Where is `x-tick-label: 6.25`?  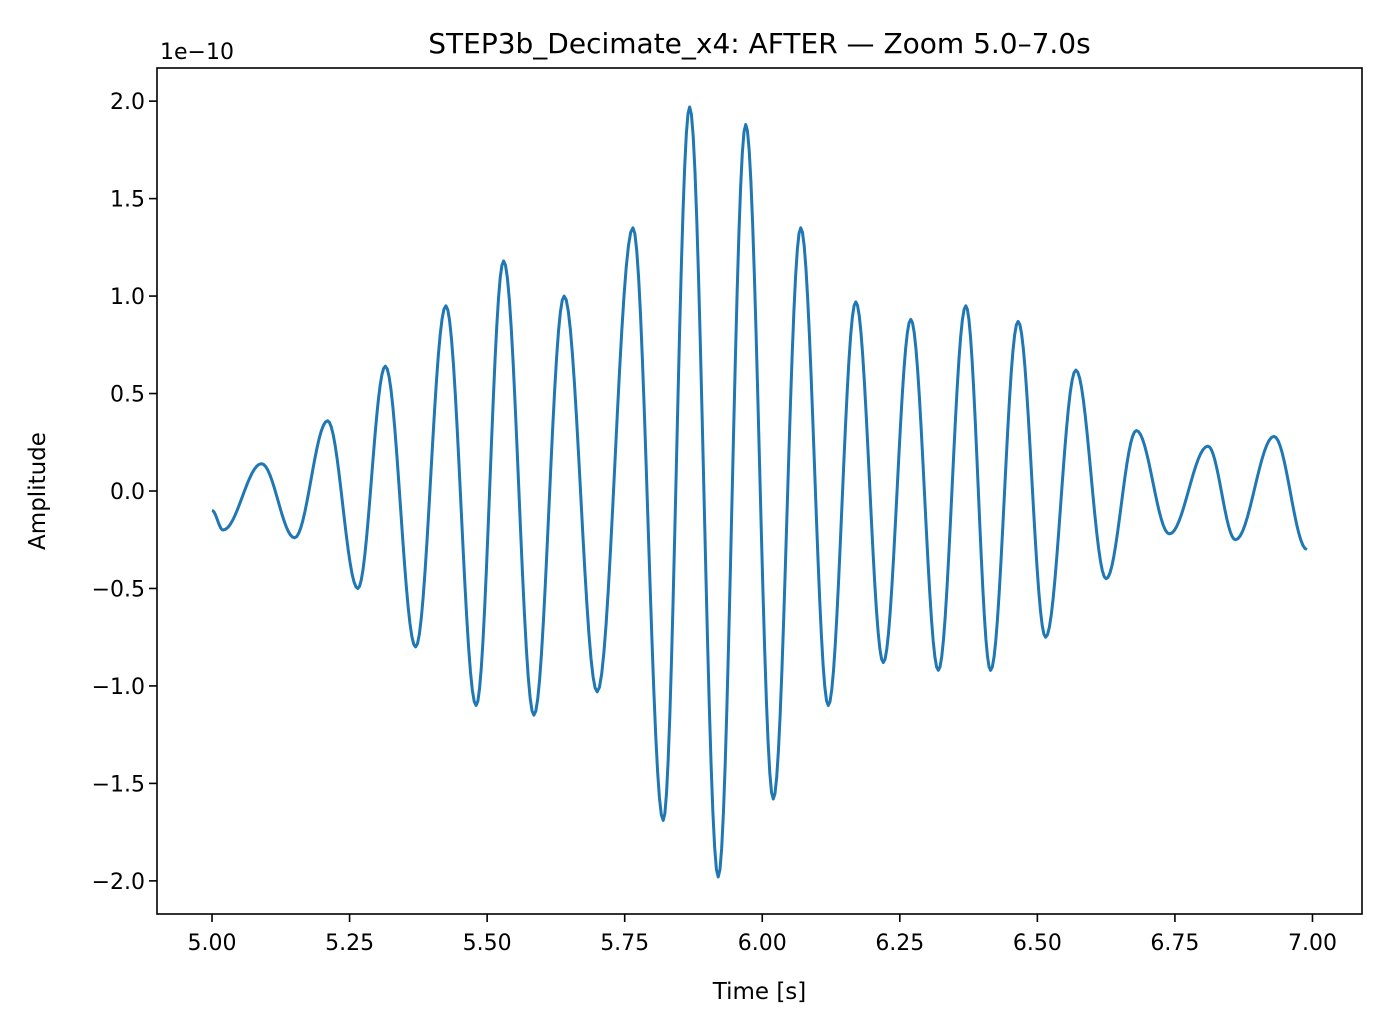 x-tick-label: 6.25 is located at coordinates (899, 943).